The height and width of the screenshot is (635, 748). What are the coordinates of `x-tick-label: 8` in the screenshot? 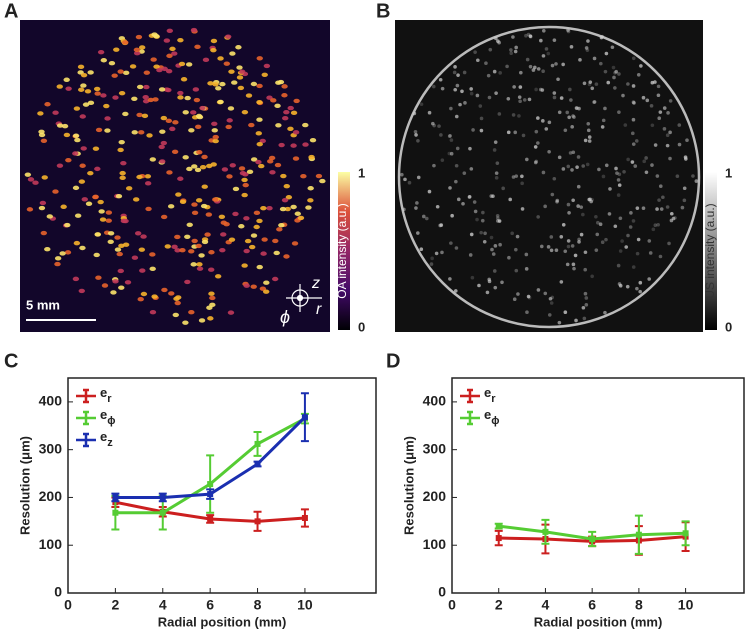 It's located at (639, 605).